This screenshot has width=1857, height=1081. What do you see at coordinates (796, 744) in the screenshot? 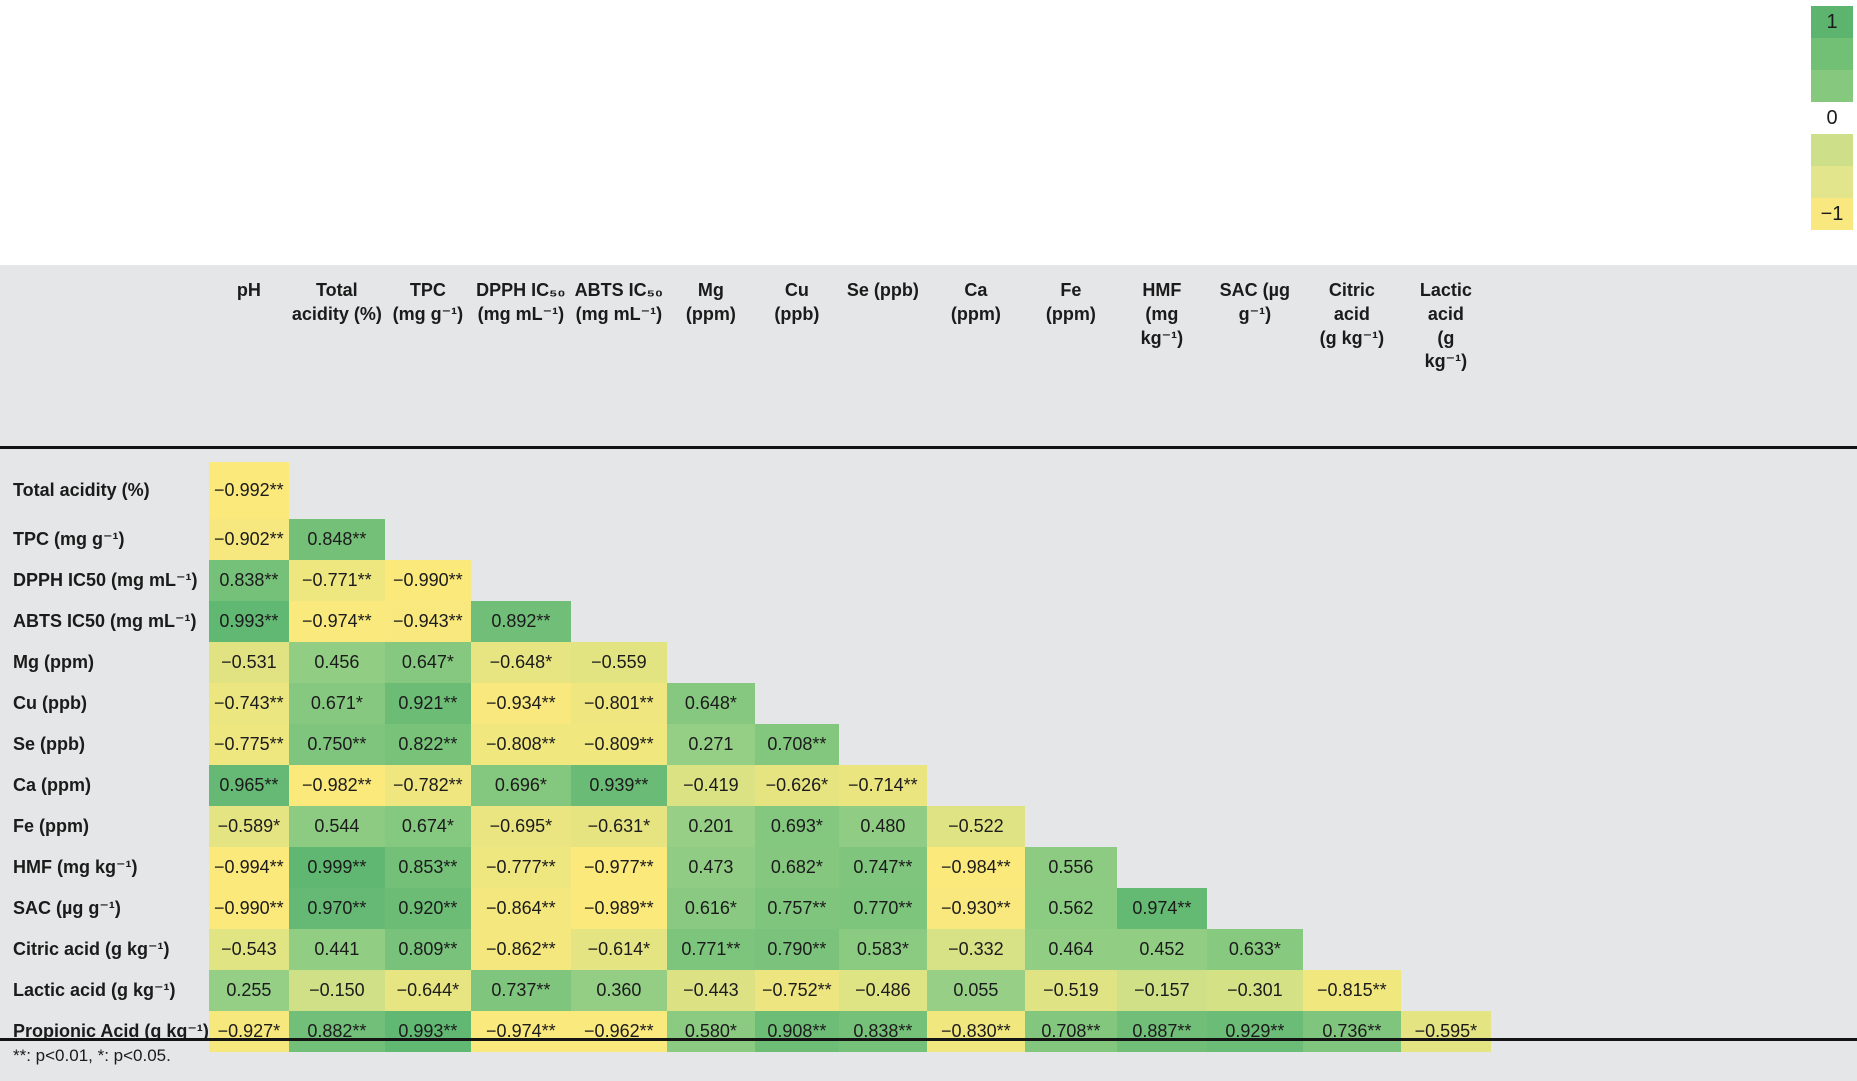
I see `matrix-cell: 0.708**` at bounding box center [796, 744].